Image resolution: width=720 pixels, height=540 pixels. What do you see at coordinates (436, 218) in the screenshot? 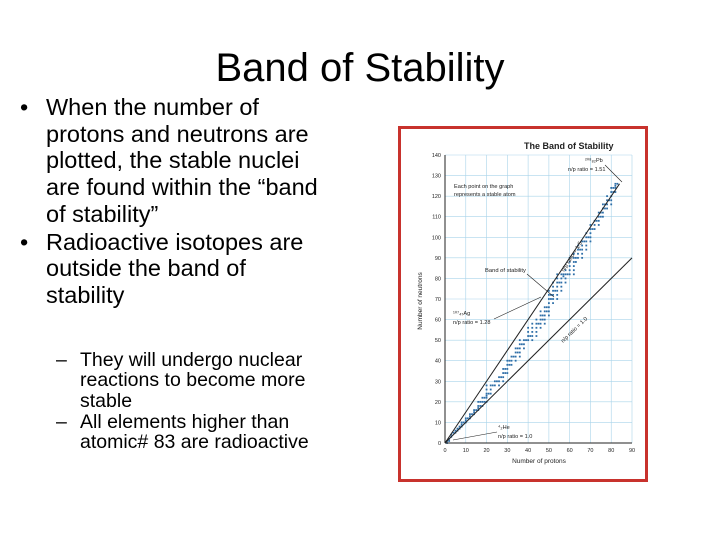
I see `y-tick-label: 110` at bounding box center [436, 218].